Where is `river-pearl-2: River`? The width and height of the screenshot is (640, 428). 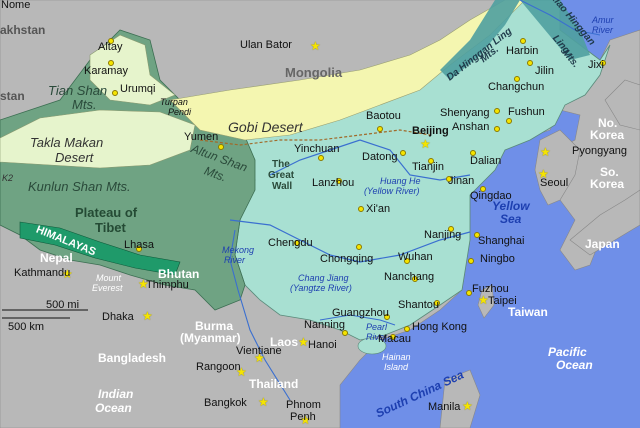 river-pearl-2: River is located at coordinates (377, 337).